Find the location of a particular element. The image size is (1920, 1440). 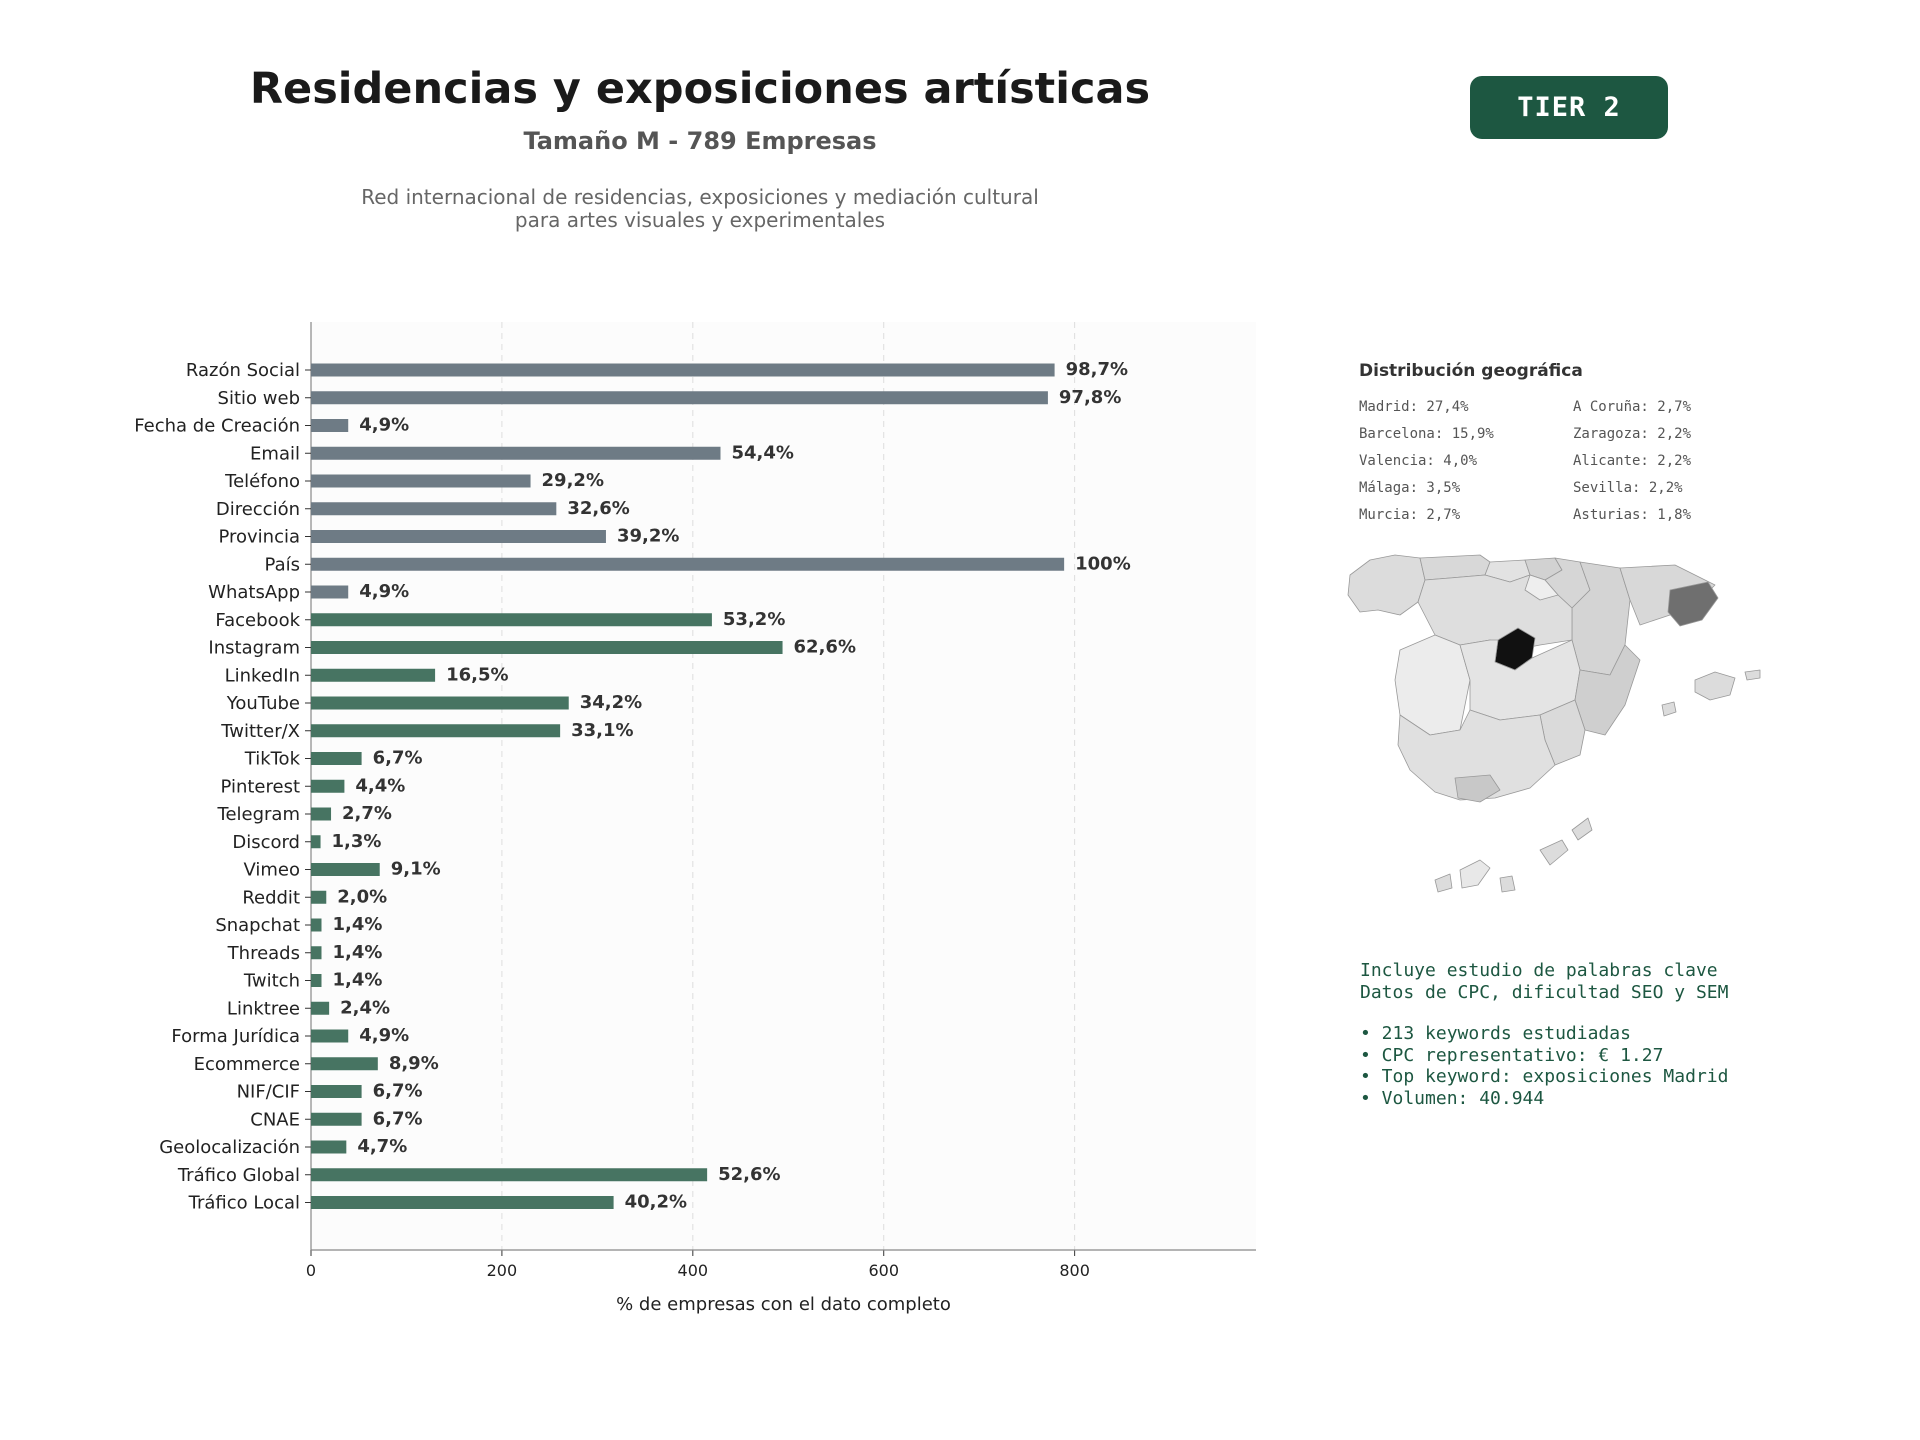

bar-value-label: 1,4% is located at coordinates (358, 924).